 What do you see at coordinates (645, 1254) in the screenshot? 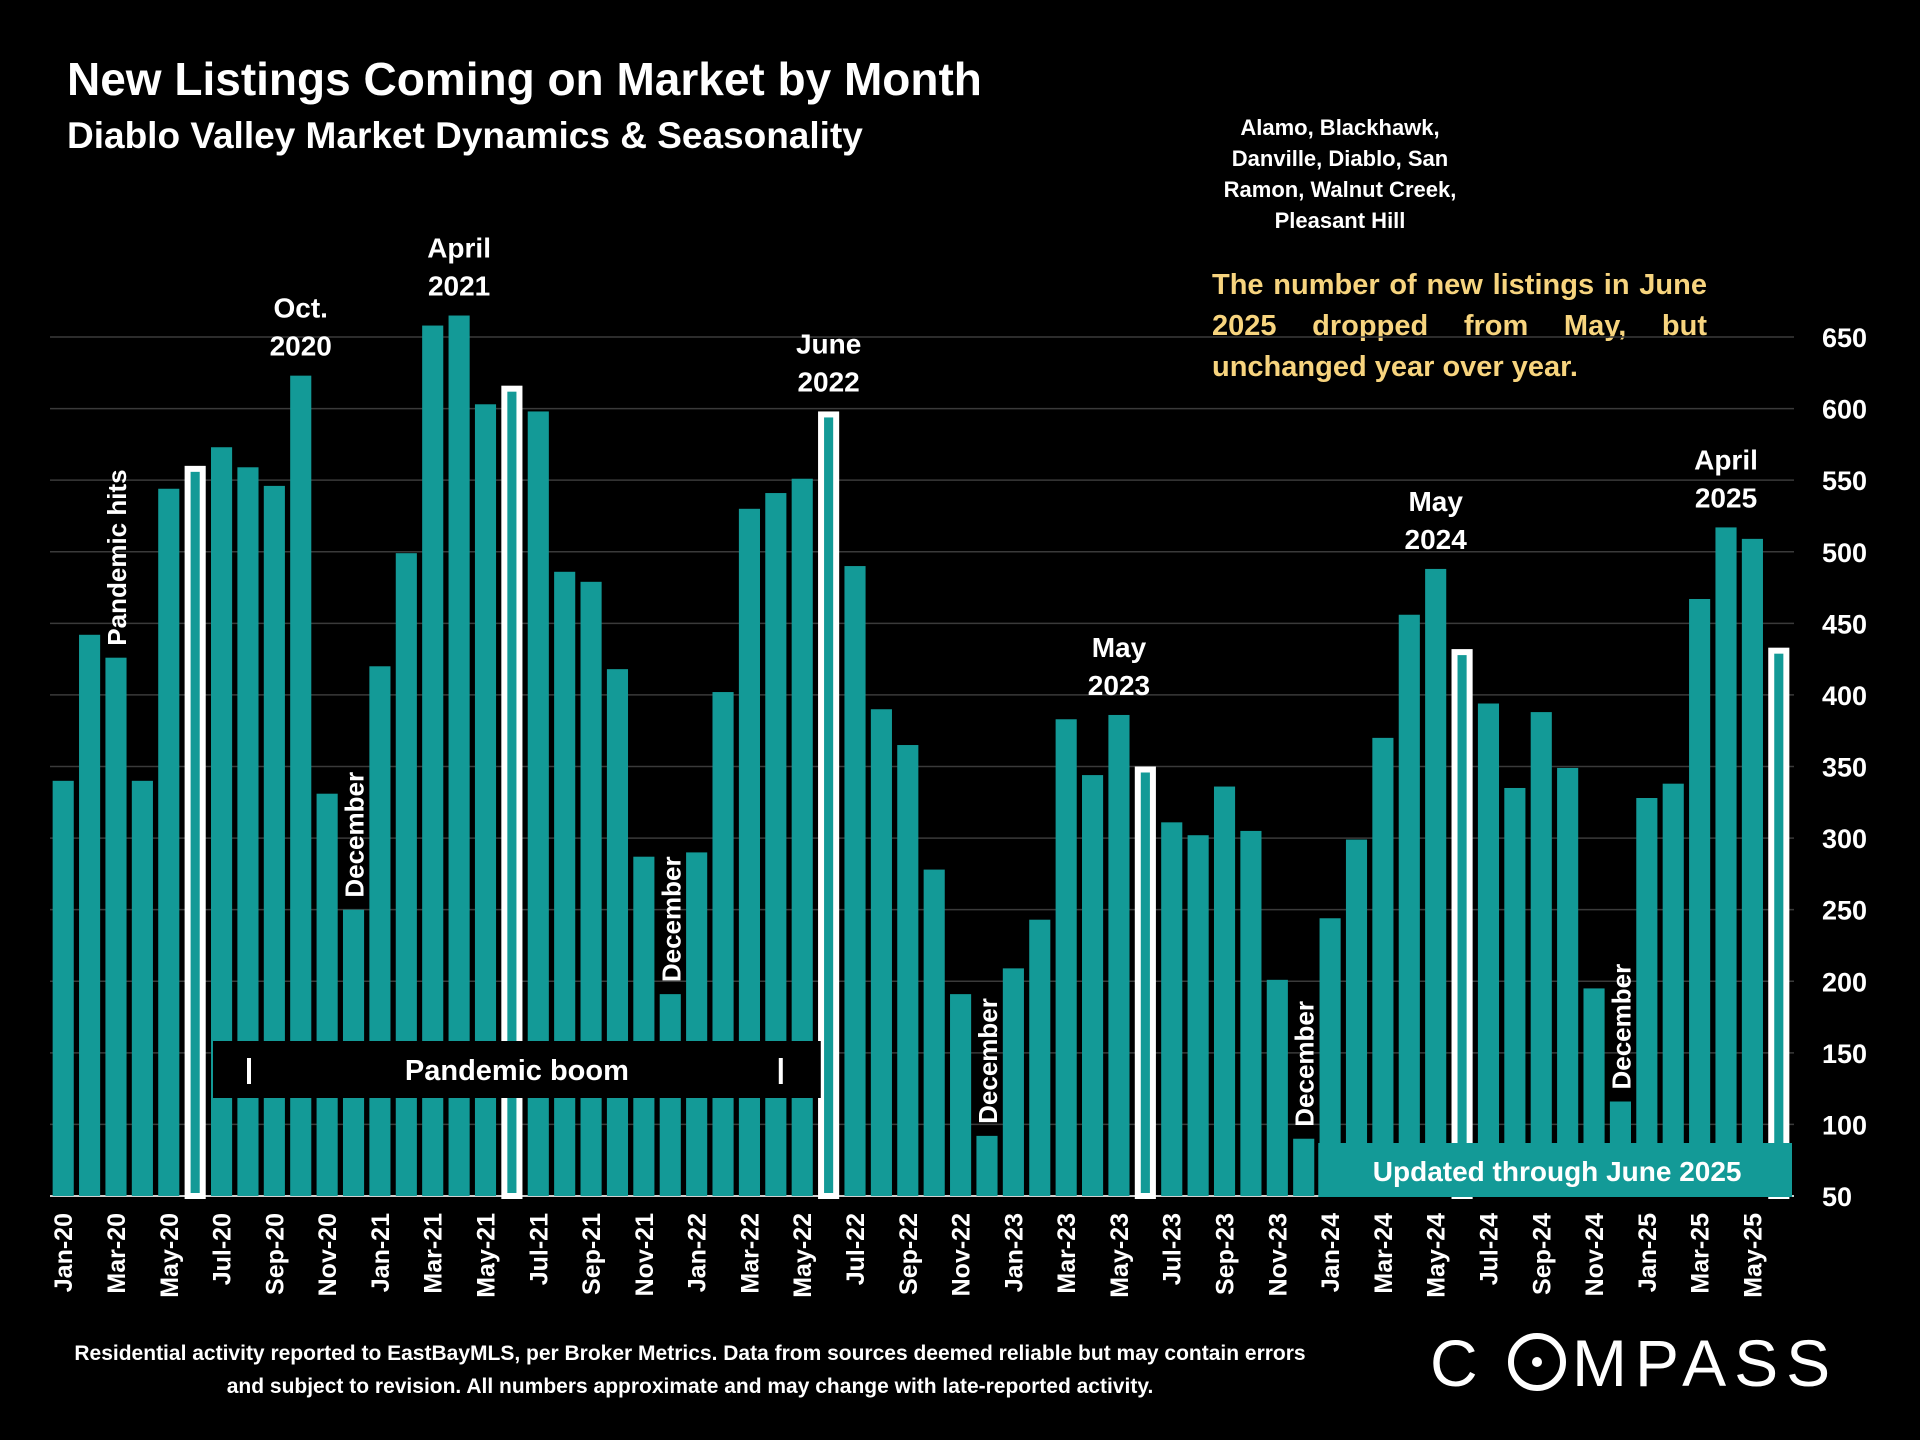
I see `x-tick-label: Nov-21` at bounding box center [645, 1254].